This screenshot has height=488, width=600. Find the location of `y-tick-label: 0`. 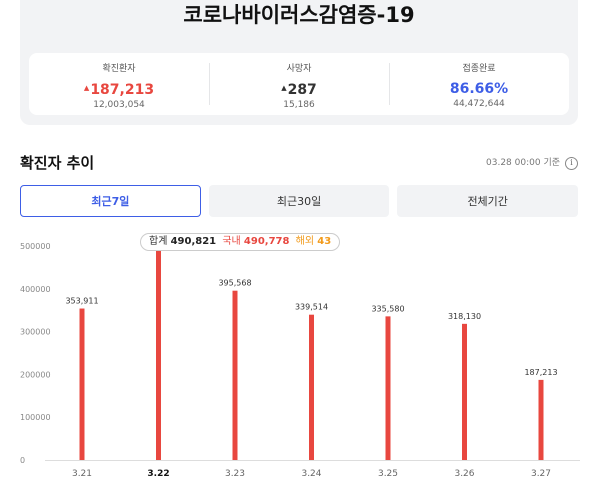

y-tick-label: 0 is located at coordinates (22, 460).